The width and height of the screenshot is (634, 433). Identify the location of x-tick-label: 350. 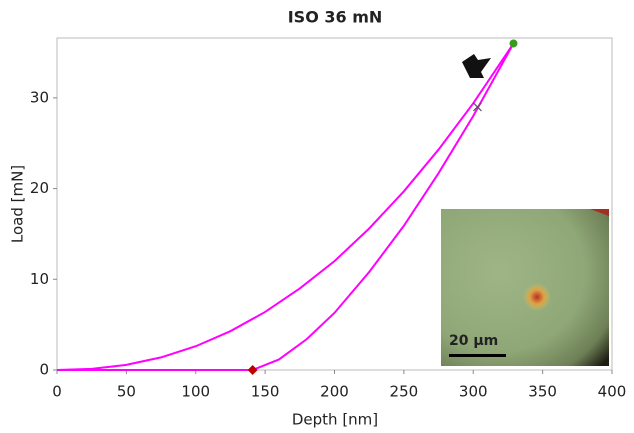
(542, 392).